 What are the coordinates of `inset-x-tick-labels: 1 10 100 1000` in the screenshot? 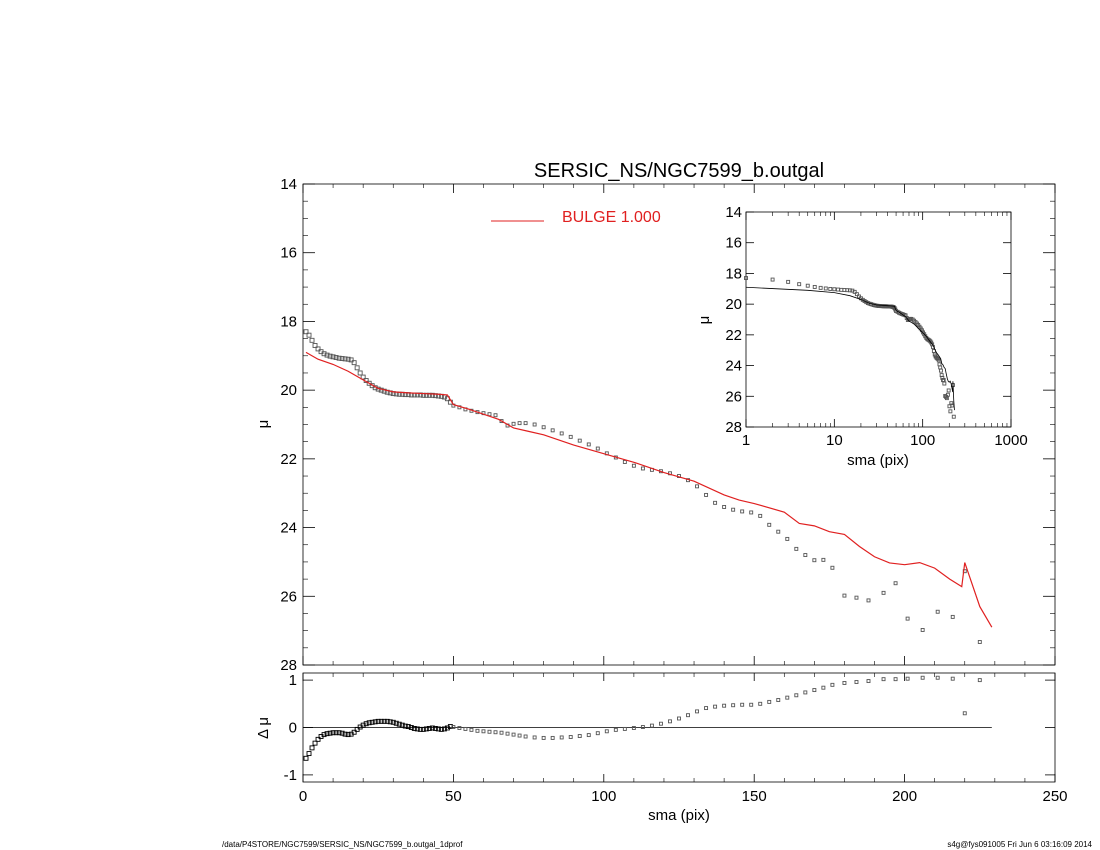 It's located at (885, 440).